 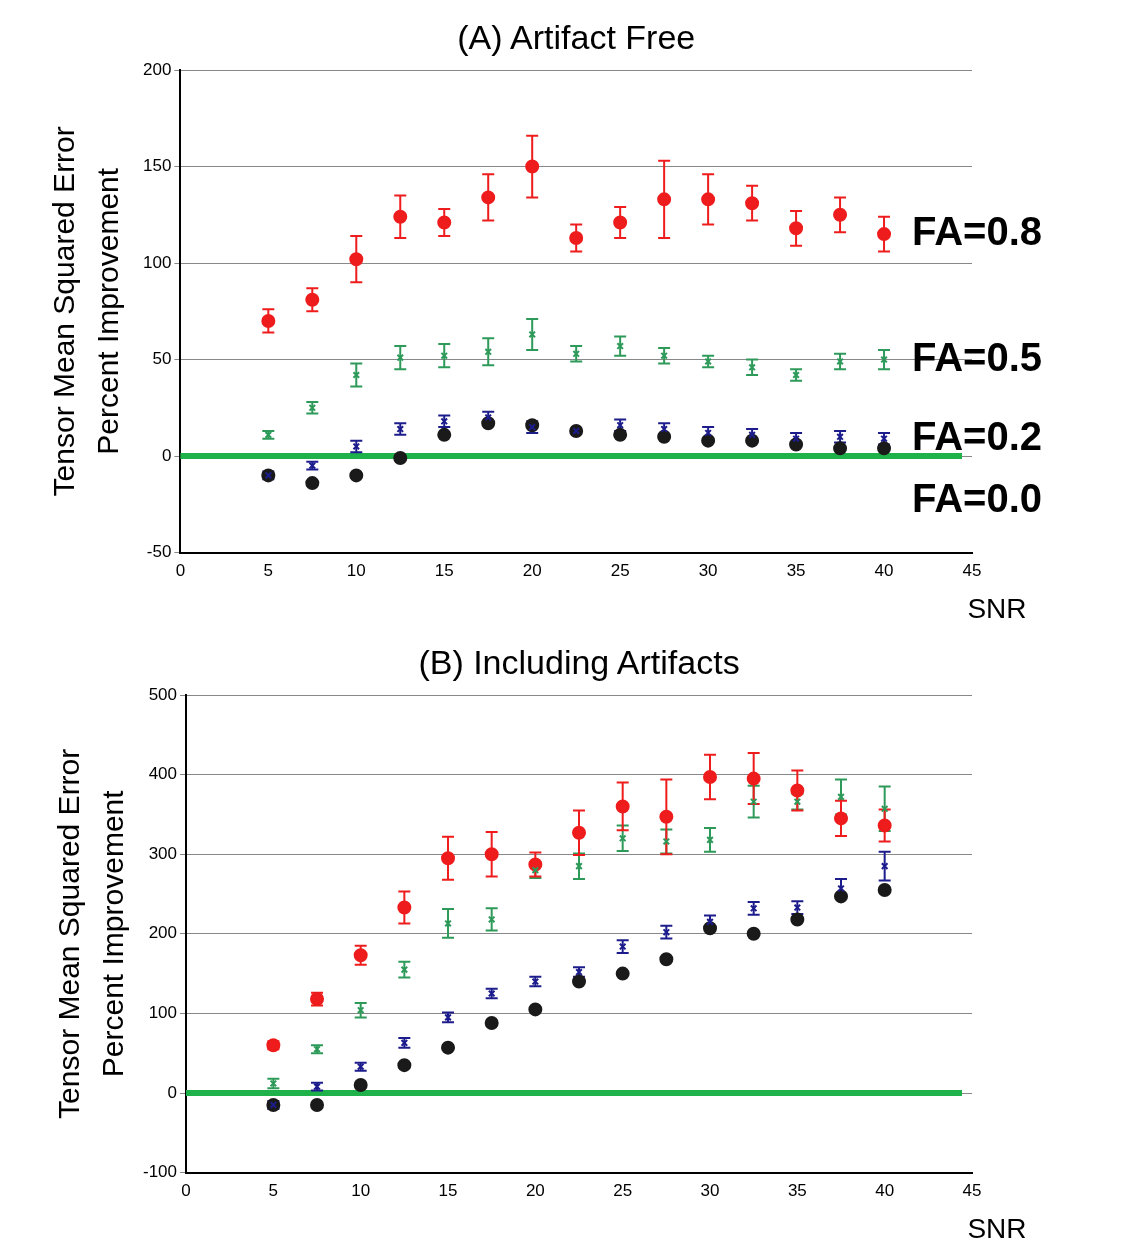 What do you see at coordinates (977, 435) in the screenshot?
I see `series-label: FA=0.2` at bounding box center [977, 435].